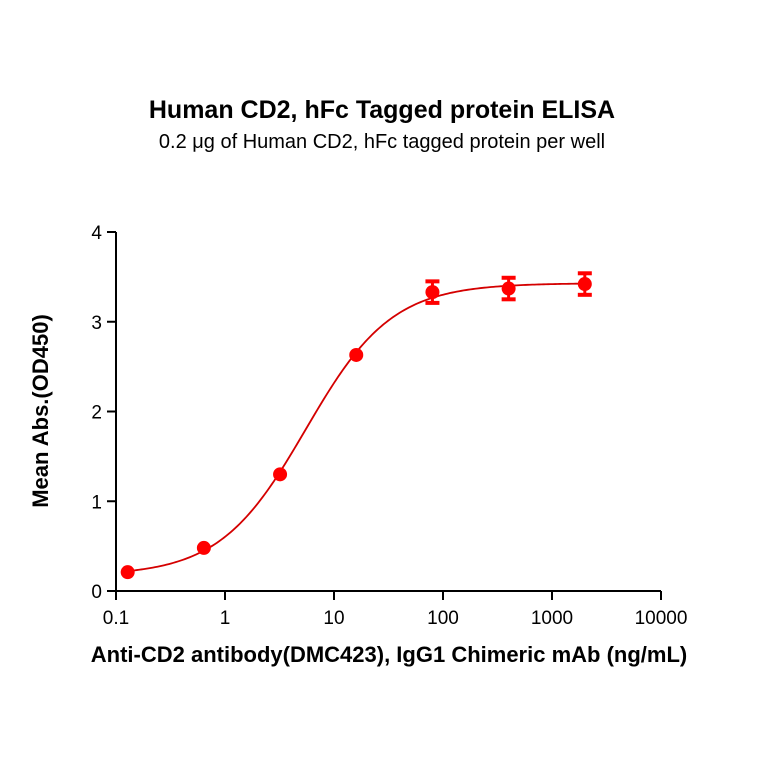 This screenshot has height=764, width=764. What do you see at coordinates (333, 618) in the screenshot?
I see `x-tick-label: 10` at bounding box center [333, 618].